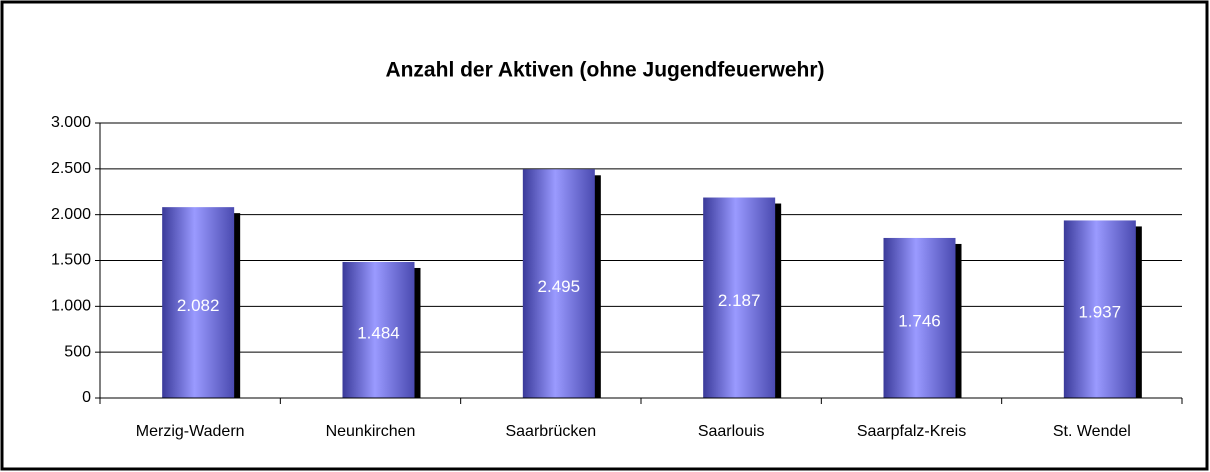 The height and width of the screenshot is (472, 1210). I want to click on value-label: 2.495, so click(559, 286).